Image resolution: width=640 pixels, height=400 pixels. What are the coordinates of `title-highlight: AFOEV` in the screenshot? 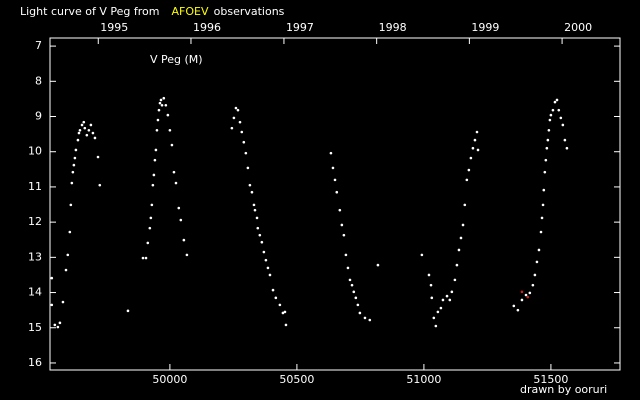 It's located at (189, 11).